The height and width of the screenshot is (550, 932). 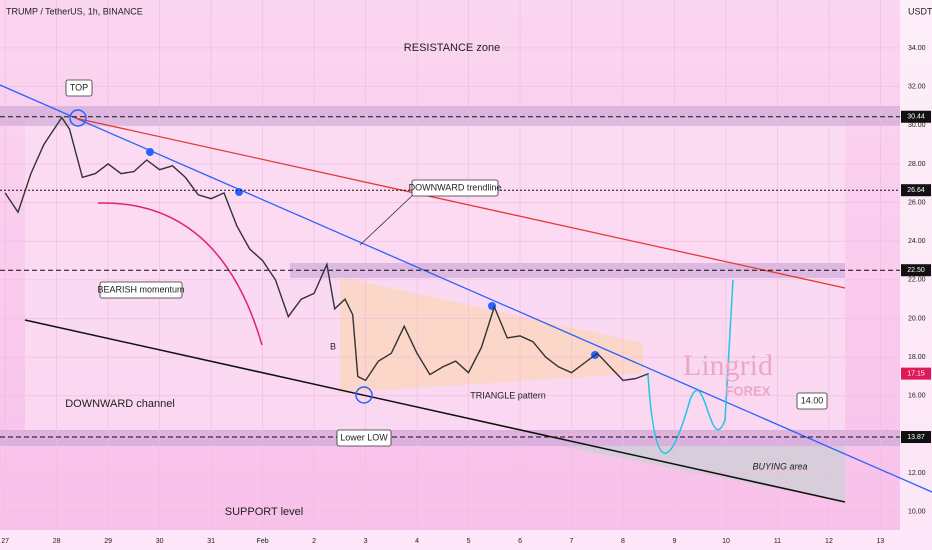 I want to click on support-band, so click(x=450, y=438).